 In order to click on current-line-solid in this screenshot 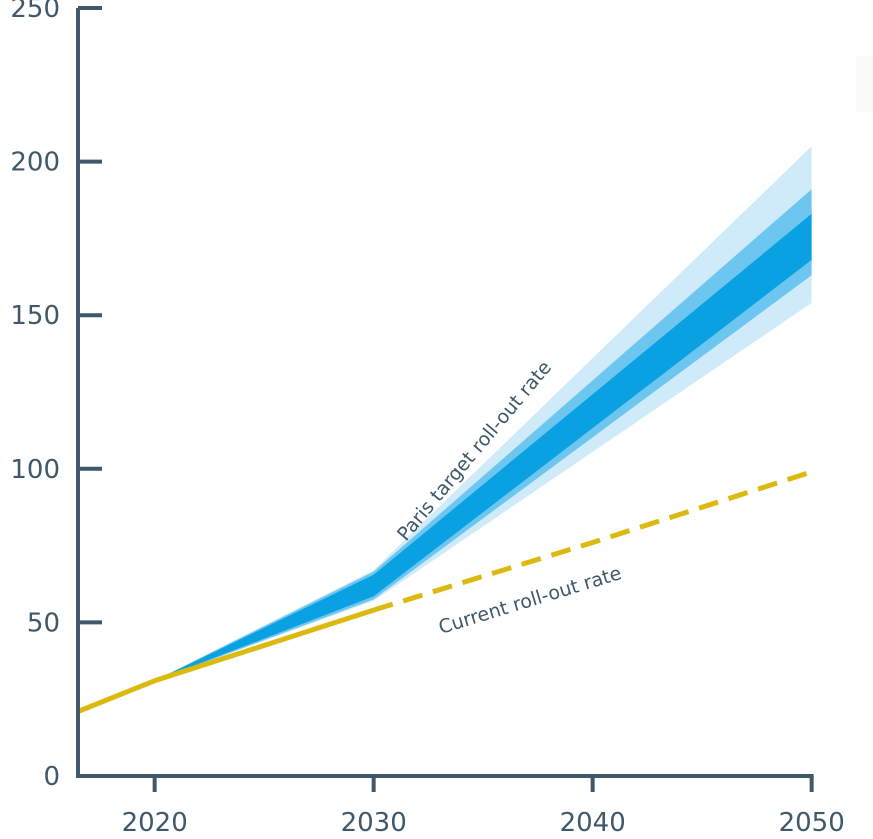, I will do `click(226, 660)`.